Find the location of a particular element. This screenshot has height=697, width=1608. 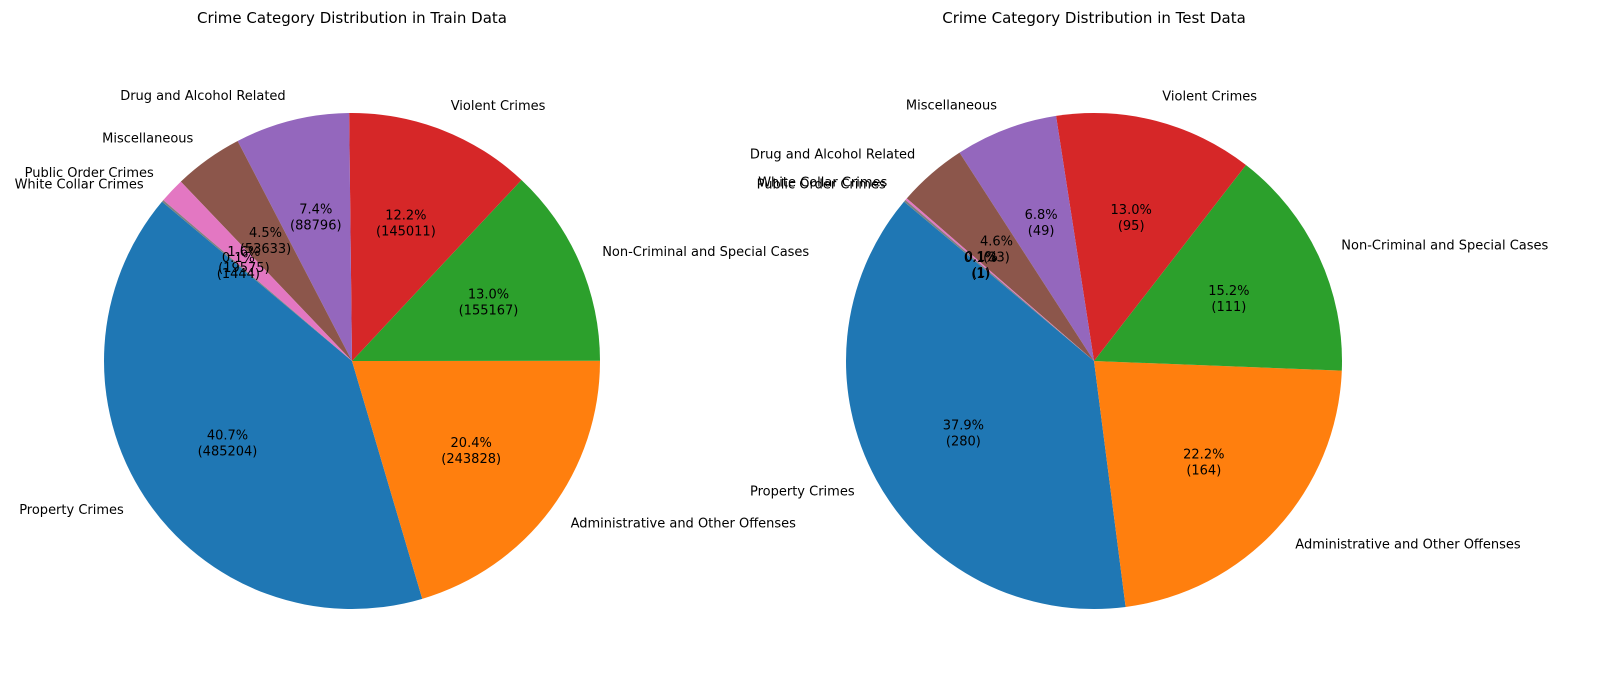

test-miscellaneous-percent: 6.8% is located at coordinates (1041, 215).